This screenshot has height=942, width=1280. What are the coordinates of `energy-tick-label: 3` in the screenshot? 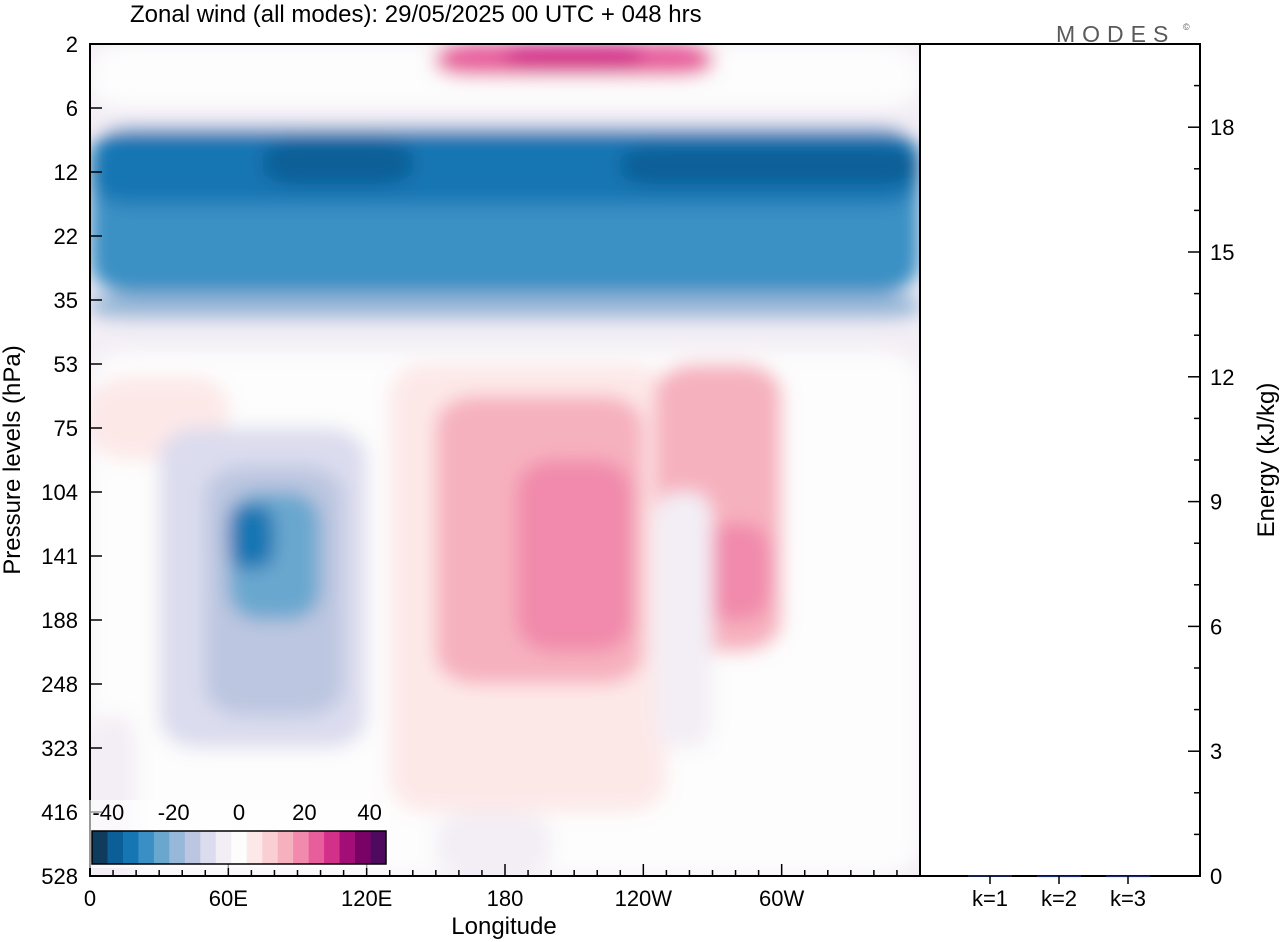 It's located at (1216, 751).